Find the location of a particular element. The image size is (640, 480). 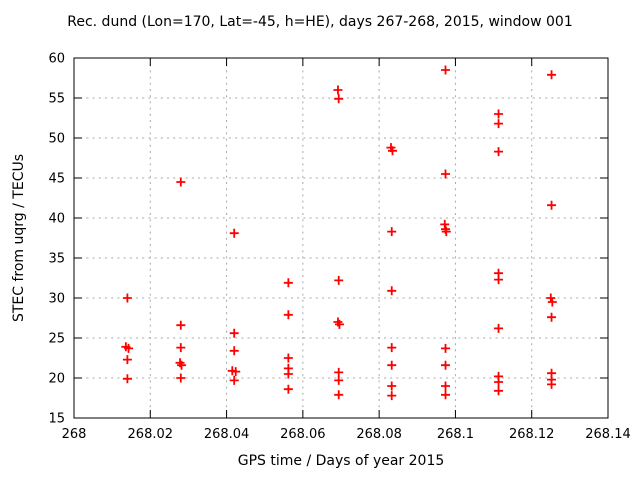

y-tick-label: 30 is located at coordinates (56, 299).